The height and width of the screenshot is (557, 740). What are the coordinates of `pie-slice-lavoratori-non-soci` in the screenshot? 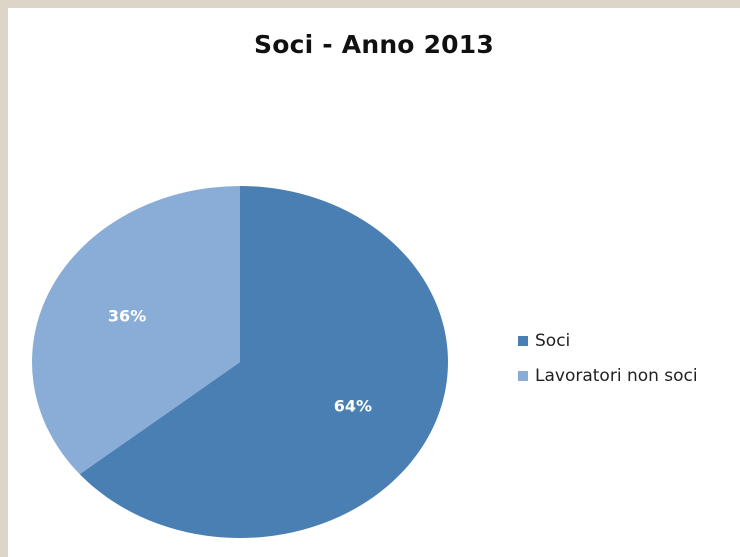 It's located at (135, 330).